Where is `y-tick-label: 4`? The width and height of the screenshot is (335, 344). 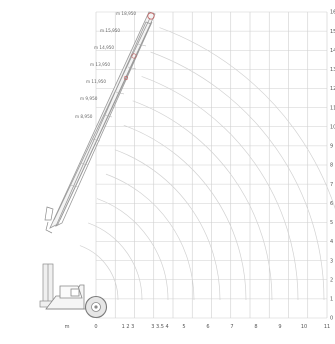 y-tick-label: 4 is located at coordinates (331, 242).